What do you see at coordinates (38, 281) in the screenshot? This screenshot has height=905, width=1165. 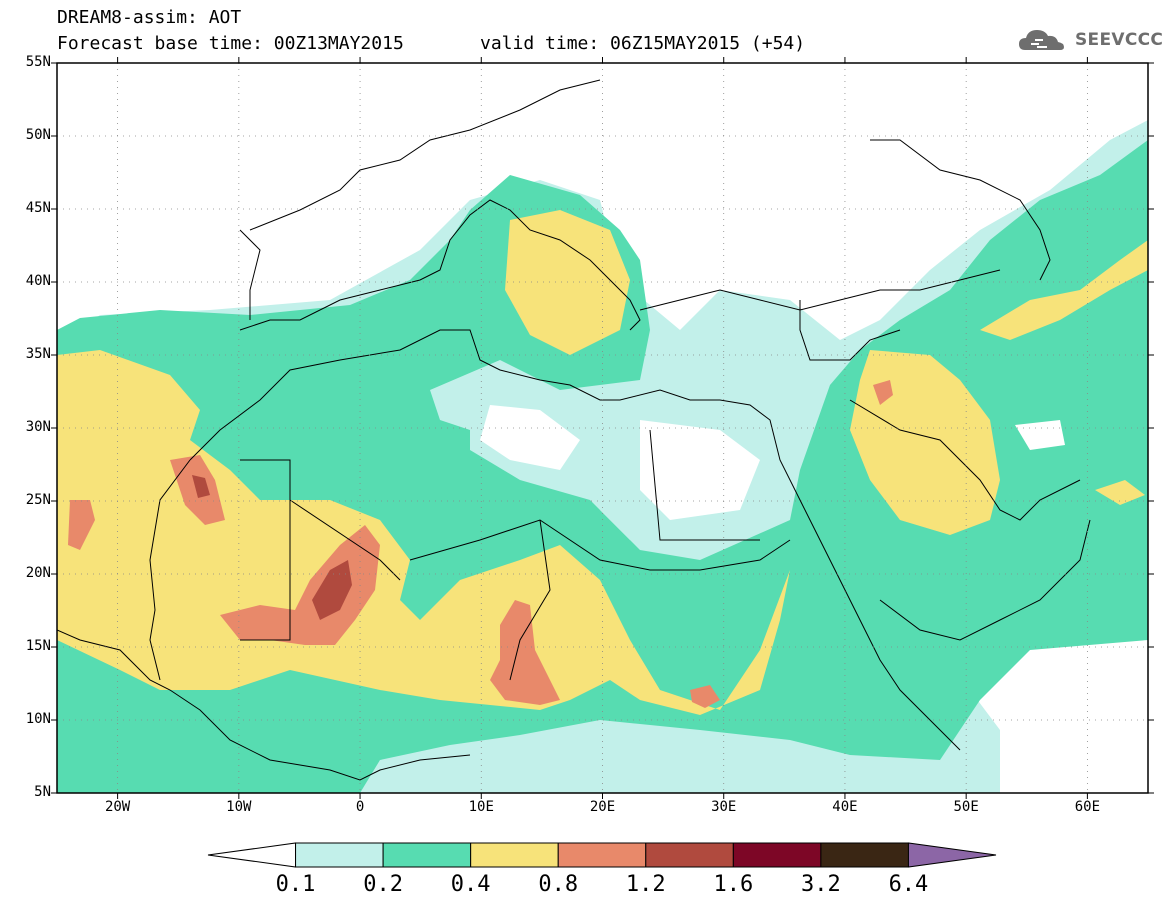 I see `lat-tick-label: 40N` at bounding box center [38, 281].